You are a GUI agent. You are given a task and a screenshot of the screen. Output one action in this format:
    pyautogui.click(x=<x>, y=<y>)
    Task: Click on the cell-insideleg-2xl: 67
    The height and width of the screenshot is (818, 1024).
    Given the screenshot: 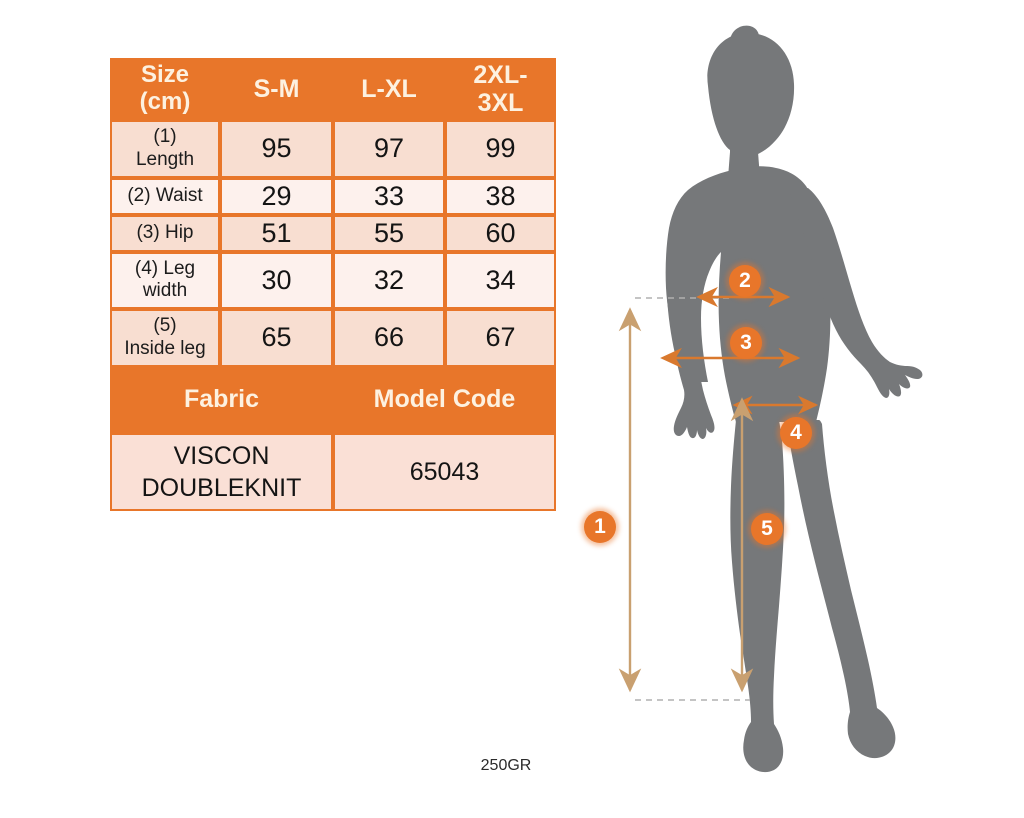 What is the action you would take?
    pyautogui.click(x=500, y=338)
    